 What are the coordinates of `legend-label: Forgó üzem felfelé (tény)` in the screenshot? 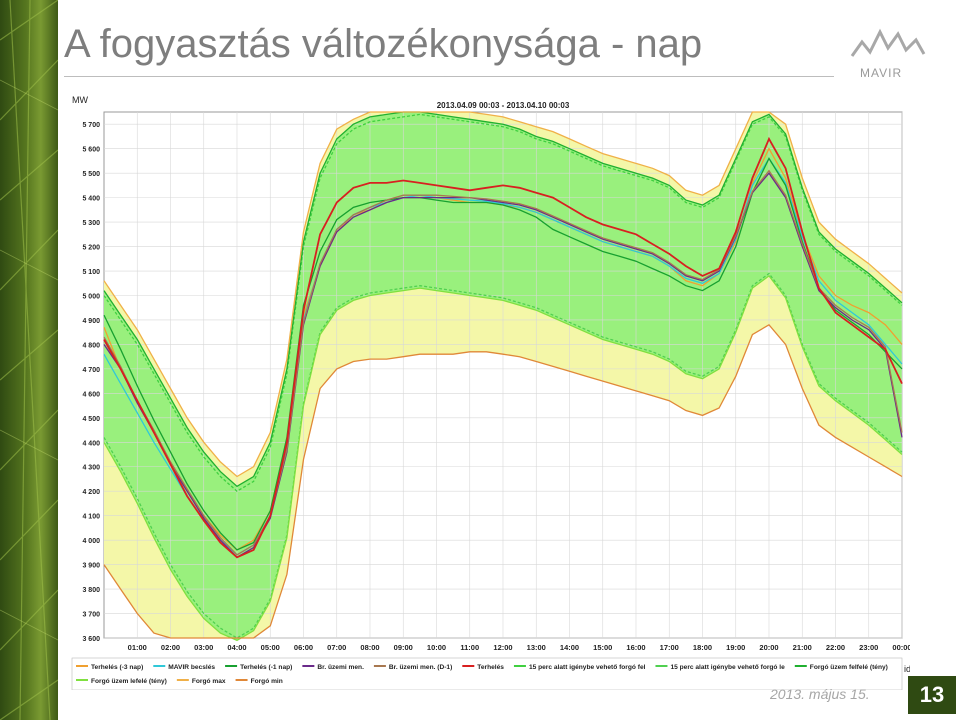 It's located at (849, 667).